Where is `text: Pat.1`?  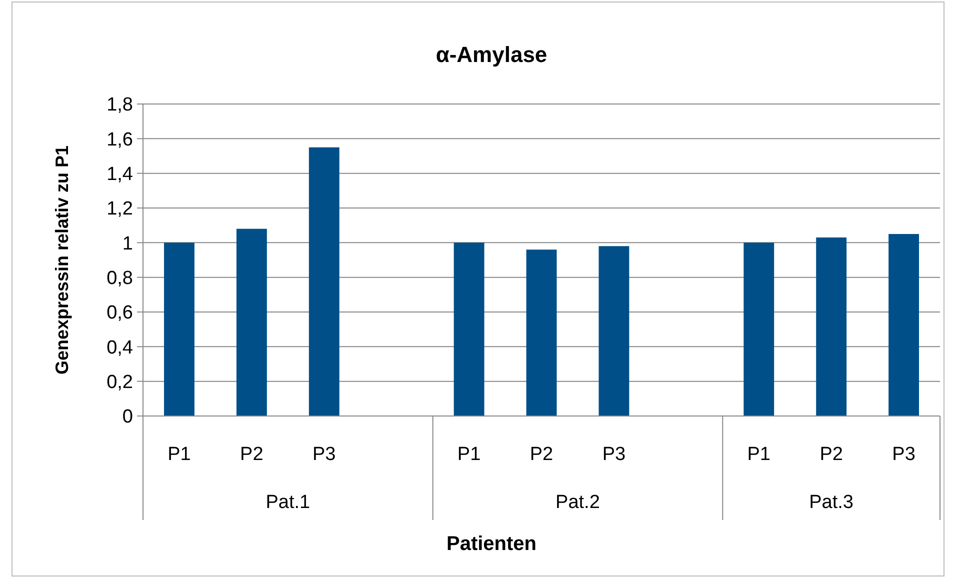
text: Pat.1 is located at coordinates (288, 502).